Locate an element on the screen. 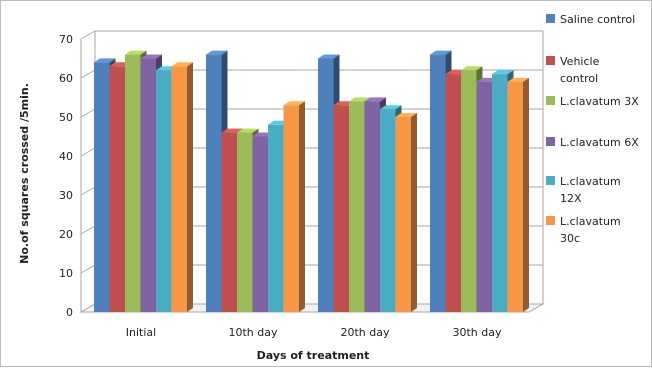 This screenshot has height=368, width=652. y-tick-label: 40 is located at coordinates (66, 156).